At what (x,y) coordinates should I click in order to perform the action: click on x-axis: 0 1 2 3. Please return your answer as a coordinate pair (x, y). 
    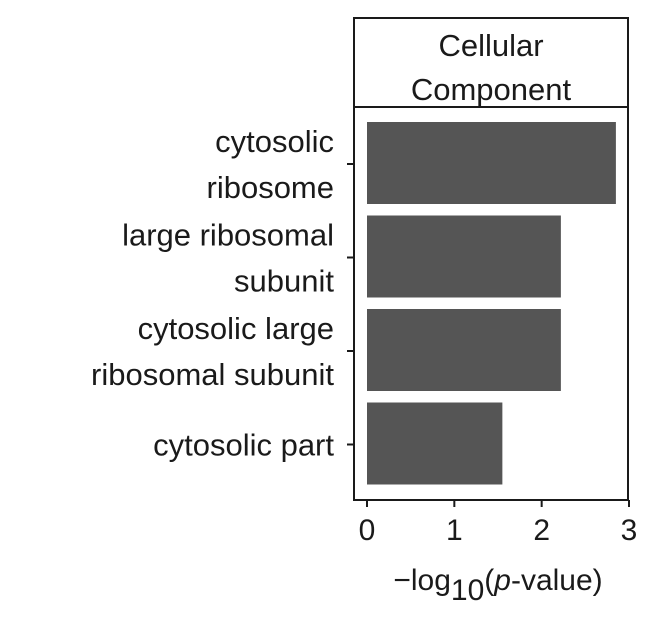
    Looking at the image, I should click on (498, 523).